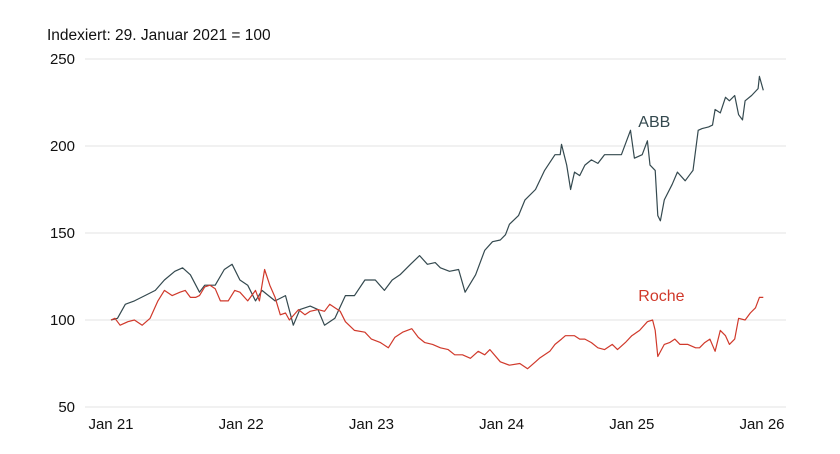 The height and width of the screenshot is (454, 840). What do you see at coordinates (62, 146) in the screenshot?
I see `y-tick-label: 200` at bounding box center [62, 146].